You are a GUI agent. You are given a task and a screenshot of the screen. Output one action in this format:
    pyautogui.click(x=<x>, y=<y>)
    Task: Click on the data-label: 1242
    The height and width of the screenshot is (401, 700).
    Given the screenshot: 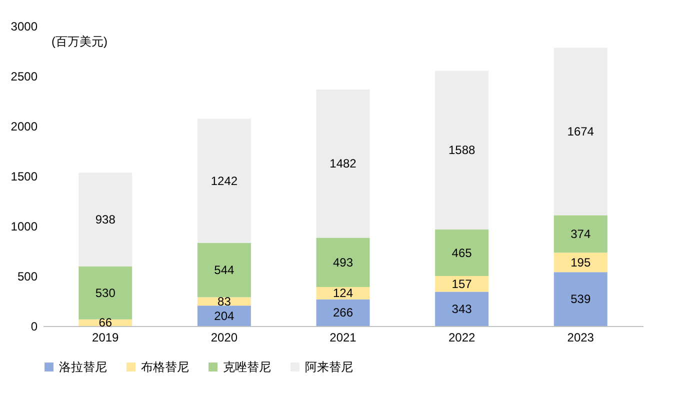 What is the action you would take?
    pyautogui.click(x=224, y=181)
    